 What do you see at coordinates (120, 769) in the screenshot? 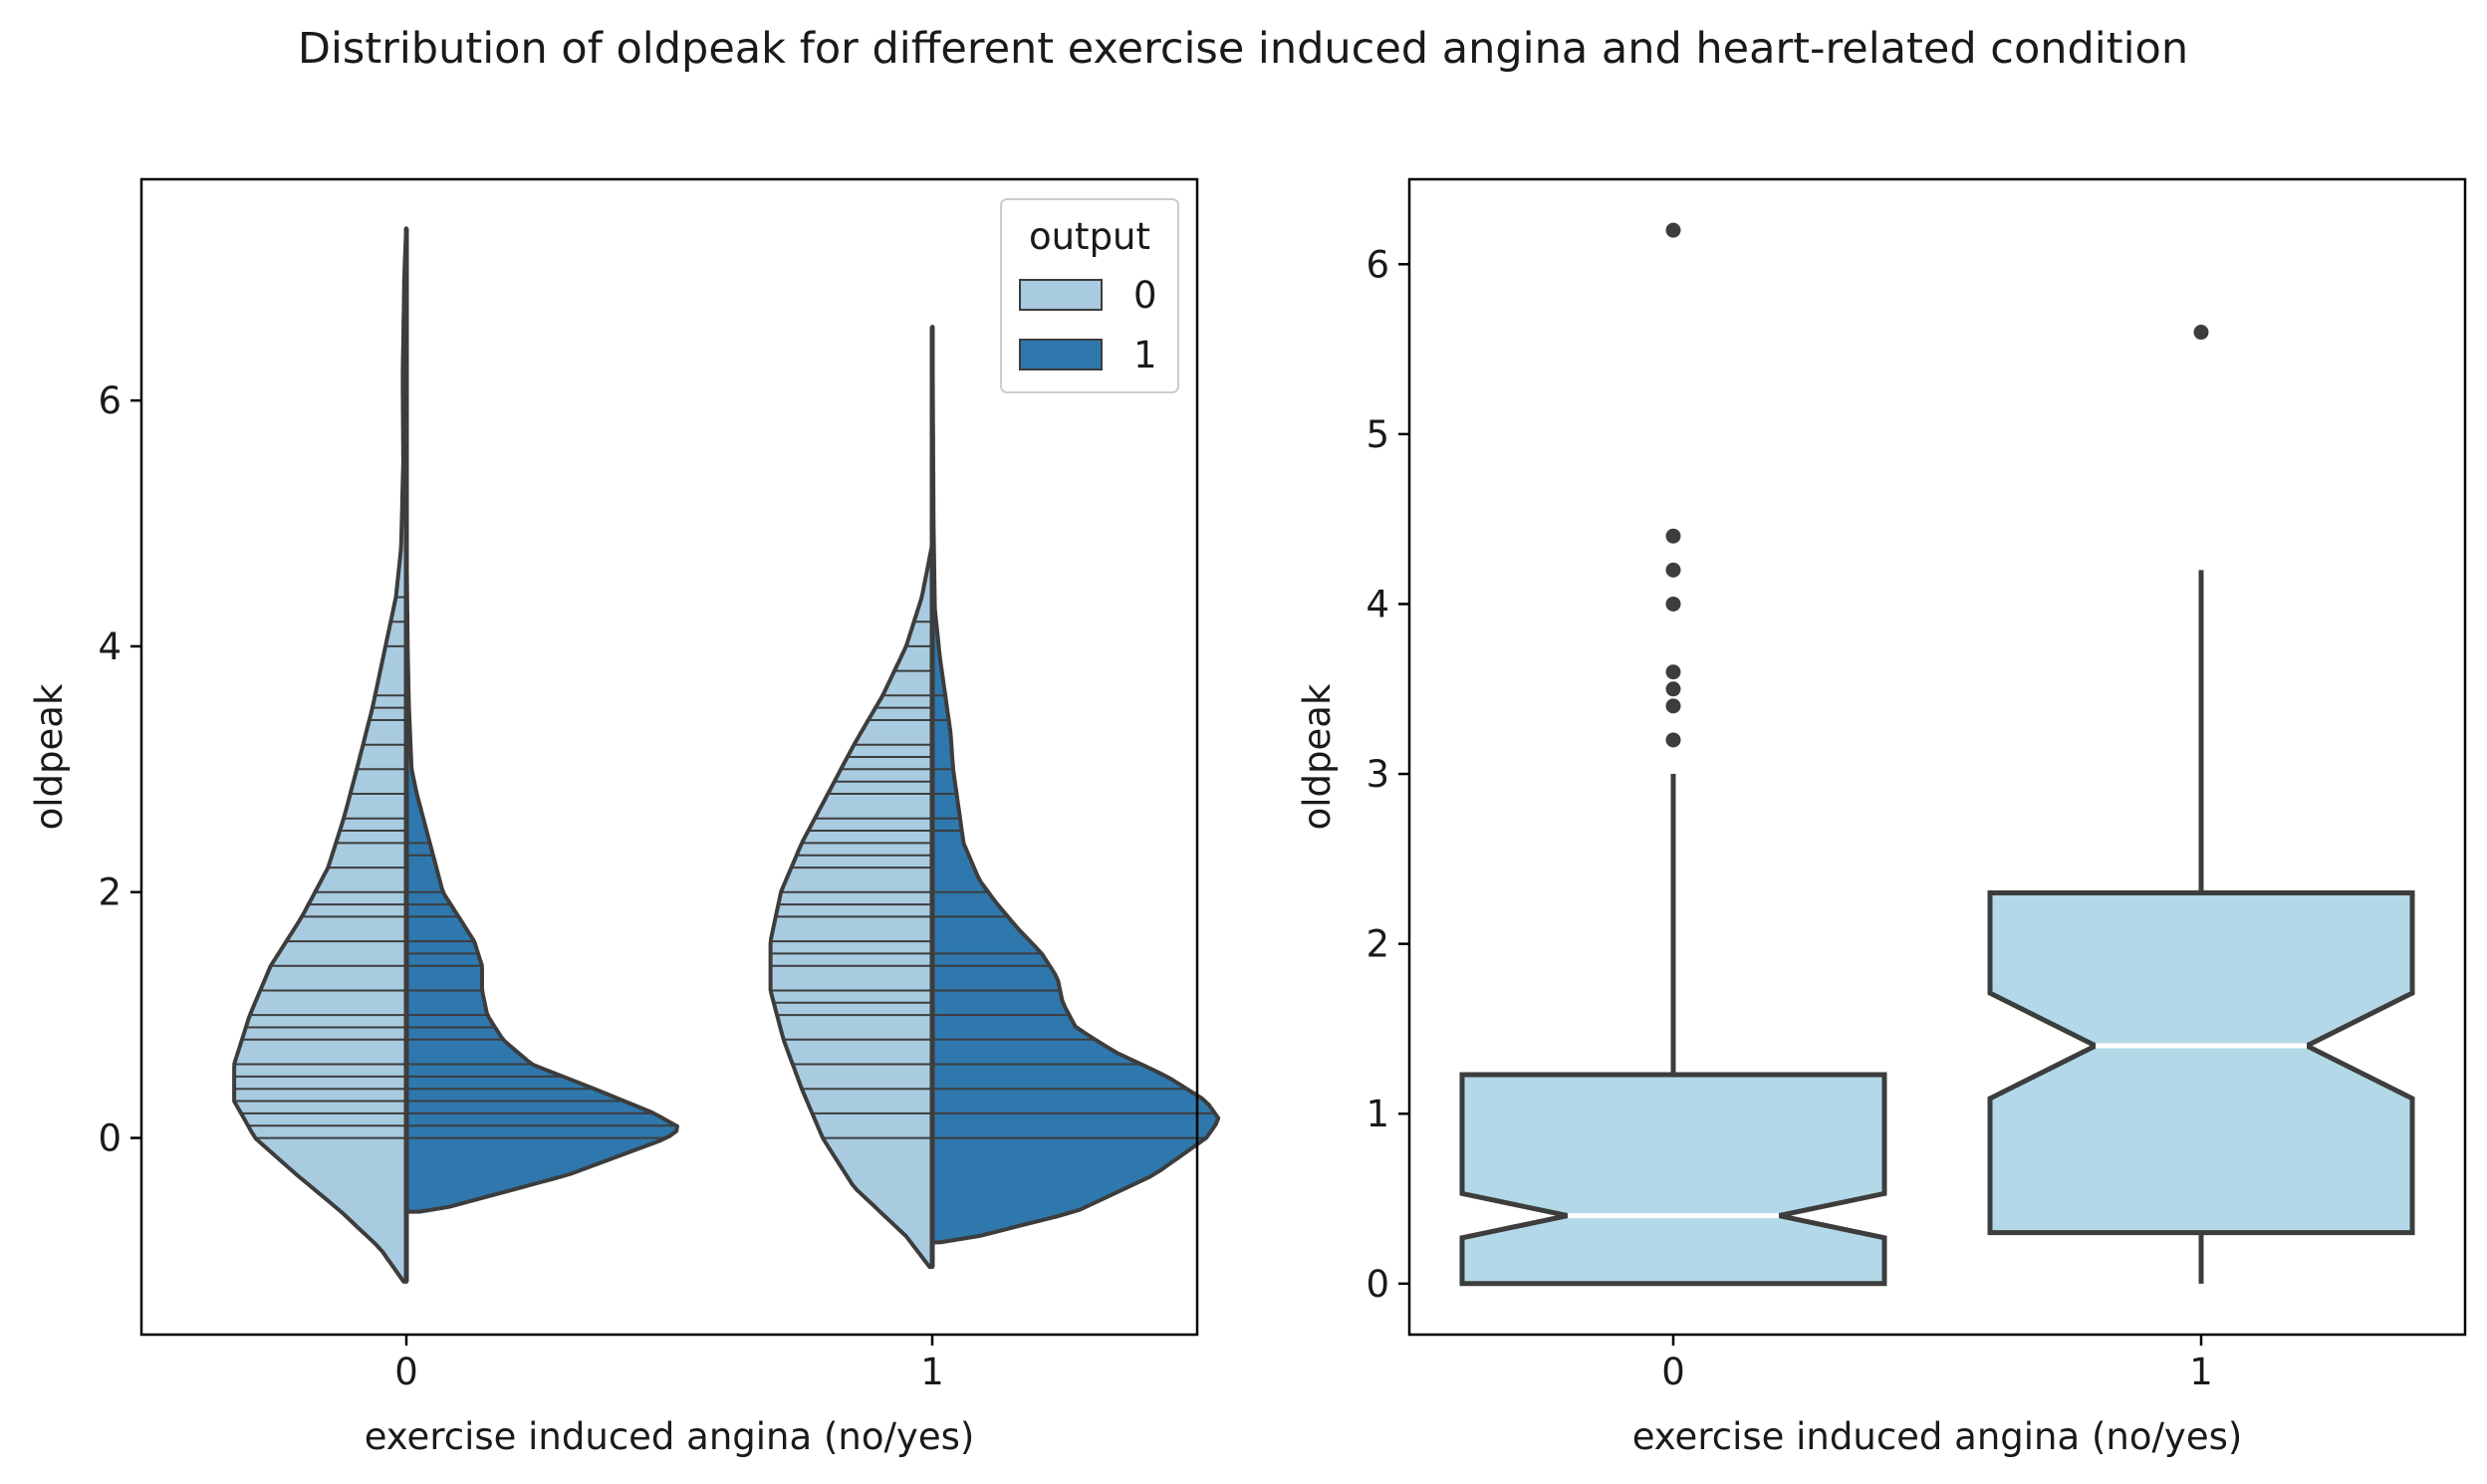
I see `y-axis-ticks: 0 2 4 6` at bounding box center [120, 769].